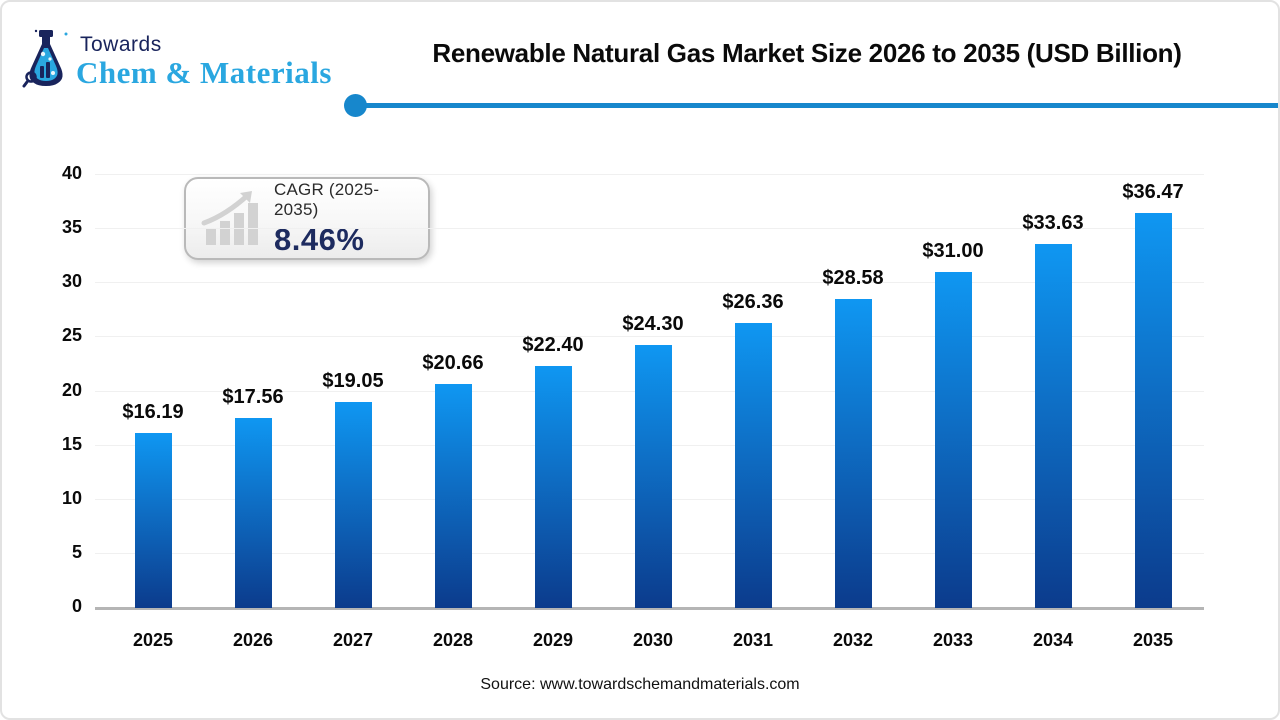 This screenshot has width=1280, height=720. I want to click on x-axis-tick-label: 2032, so click(853, 640).